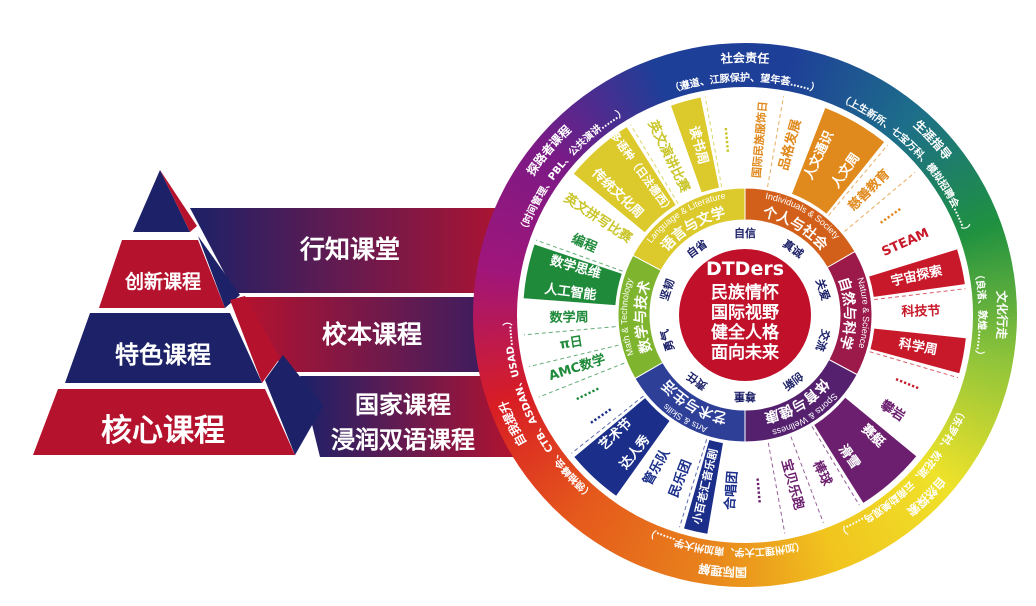  I want to click on activity-item: 数学周, so click(569, 322).